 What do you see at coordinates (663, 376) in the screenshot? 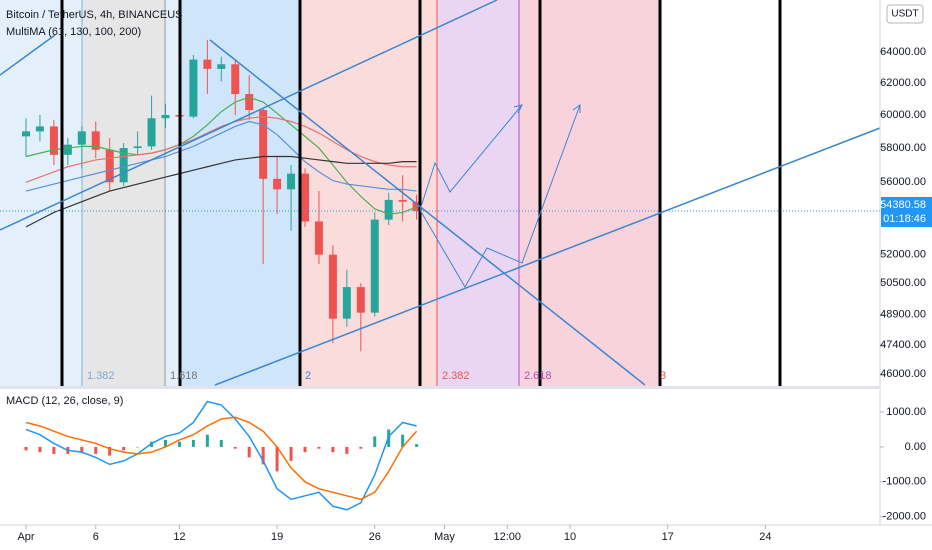
I see `fib-label: 3` at bounding box center [663, 376].